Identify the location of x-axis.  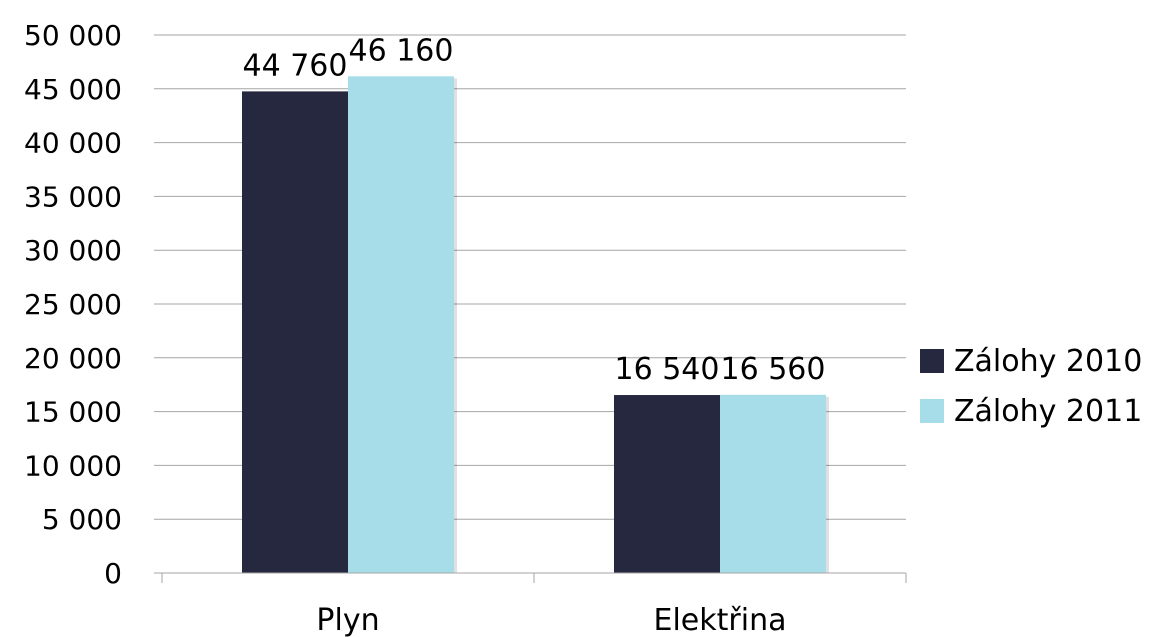
(530, 577).